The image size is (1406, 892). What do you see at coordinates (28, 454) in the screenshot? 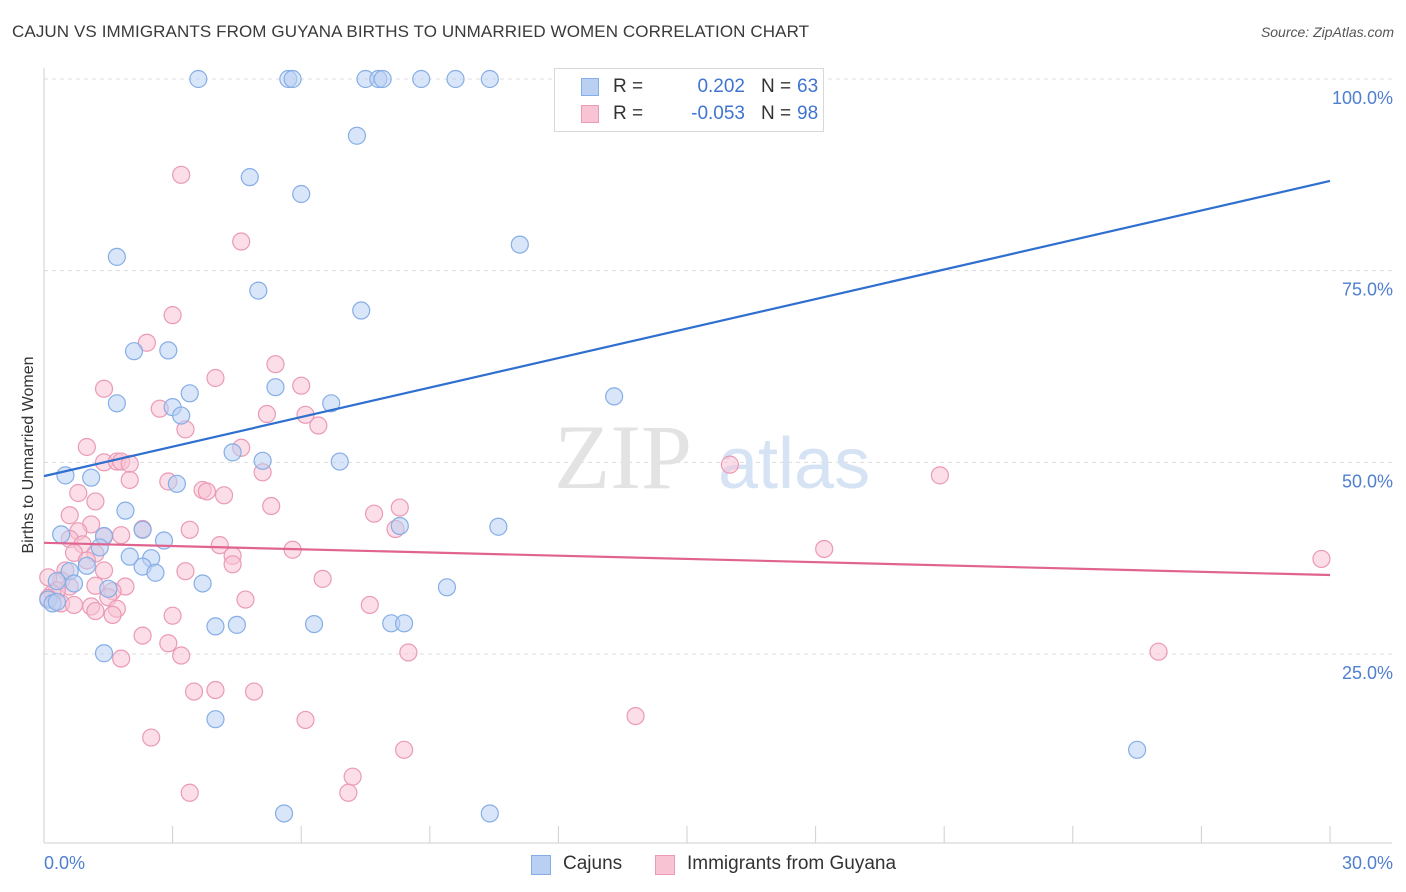
I see `y-axis-label: Births to Unmarried Women` at bounding box center [28, 454].